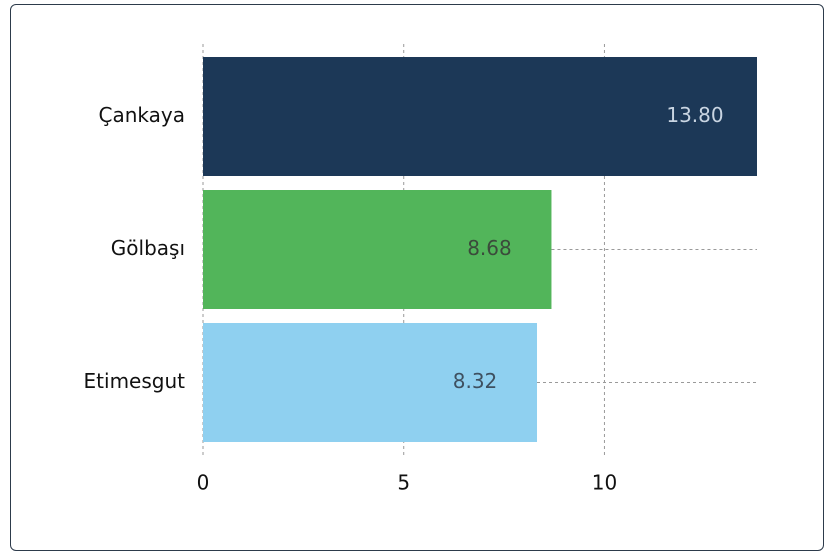 The width and height of the screenshot is (836, 559). Describe the element at coordinates (694, 115) in the screenshot. I see `value-label: 13.80` at that location.